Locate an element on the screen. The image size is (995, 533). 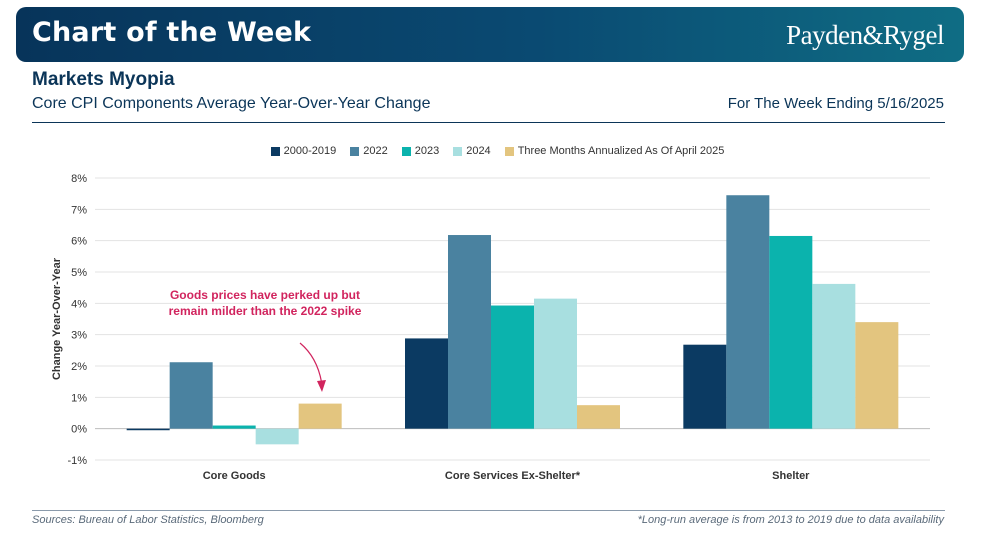
annotation-line-1: Goods prices have perked up but is located at coordinates (265, 295).